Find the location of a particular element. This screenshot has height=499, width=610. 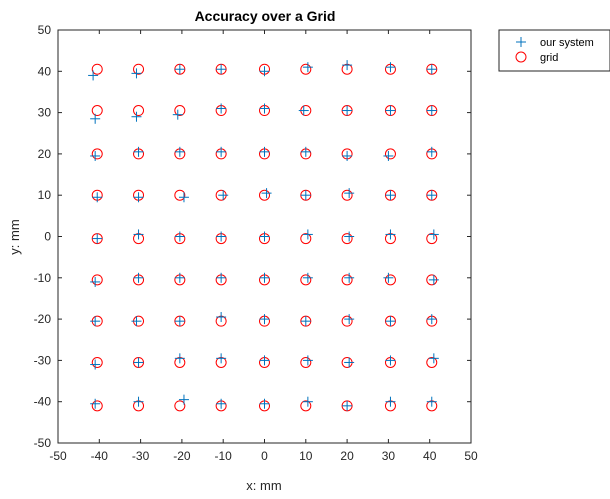

x-tick-label: 0 is located at coordinates (264, 456).